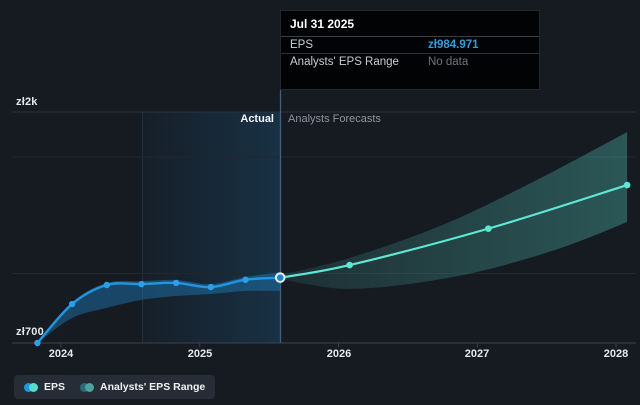 The width and height of the screenshot is (640, 405). What do you see at coordinates (616, 354) in the screenshot?
I see `x-axis-label-2028: 2028` at bounding box center [616, 354].